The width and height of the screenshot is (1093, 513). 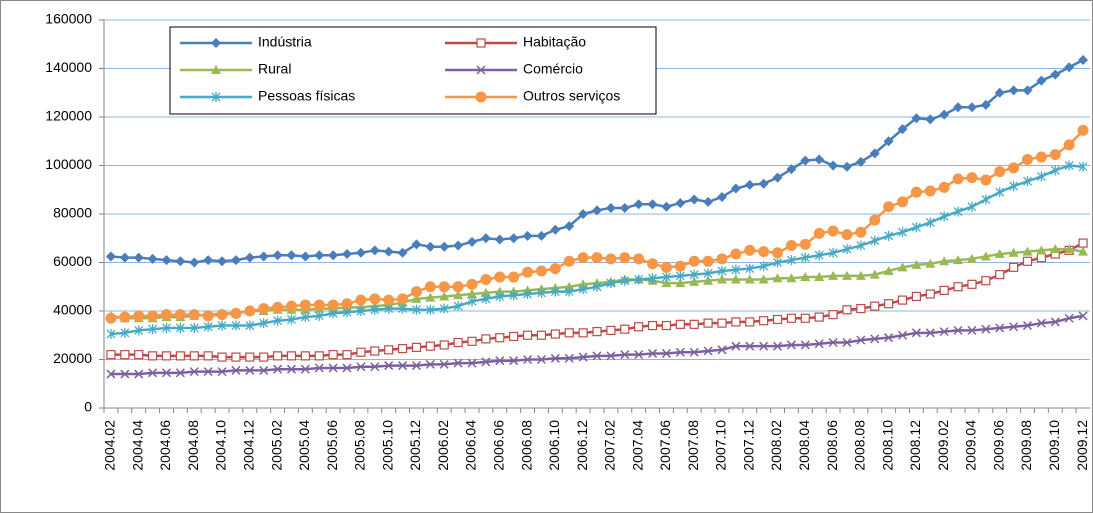 What do you see at coordinates (249, 445) in the screenshot?
I see `x-tick-label: 2004.12` at bounding box center [249, 445].